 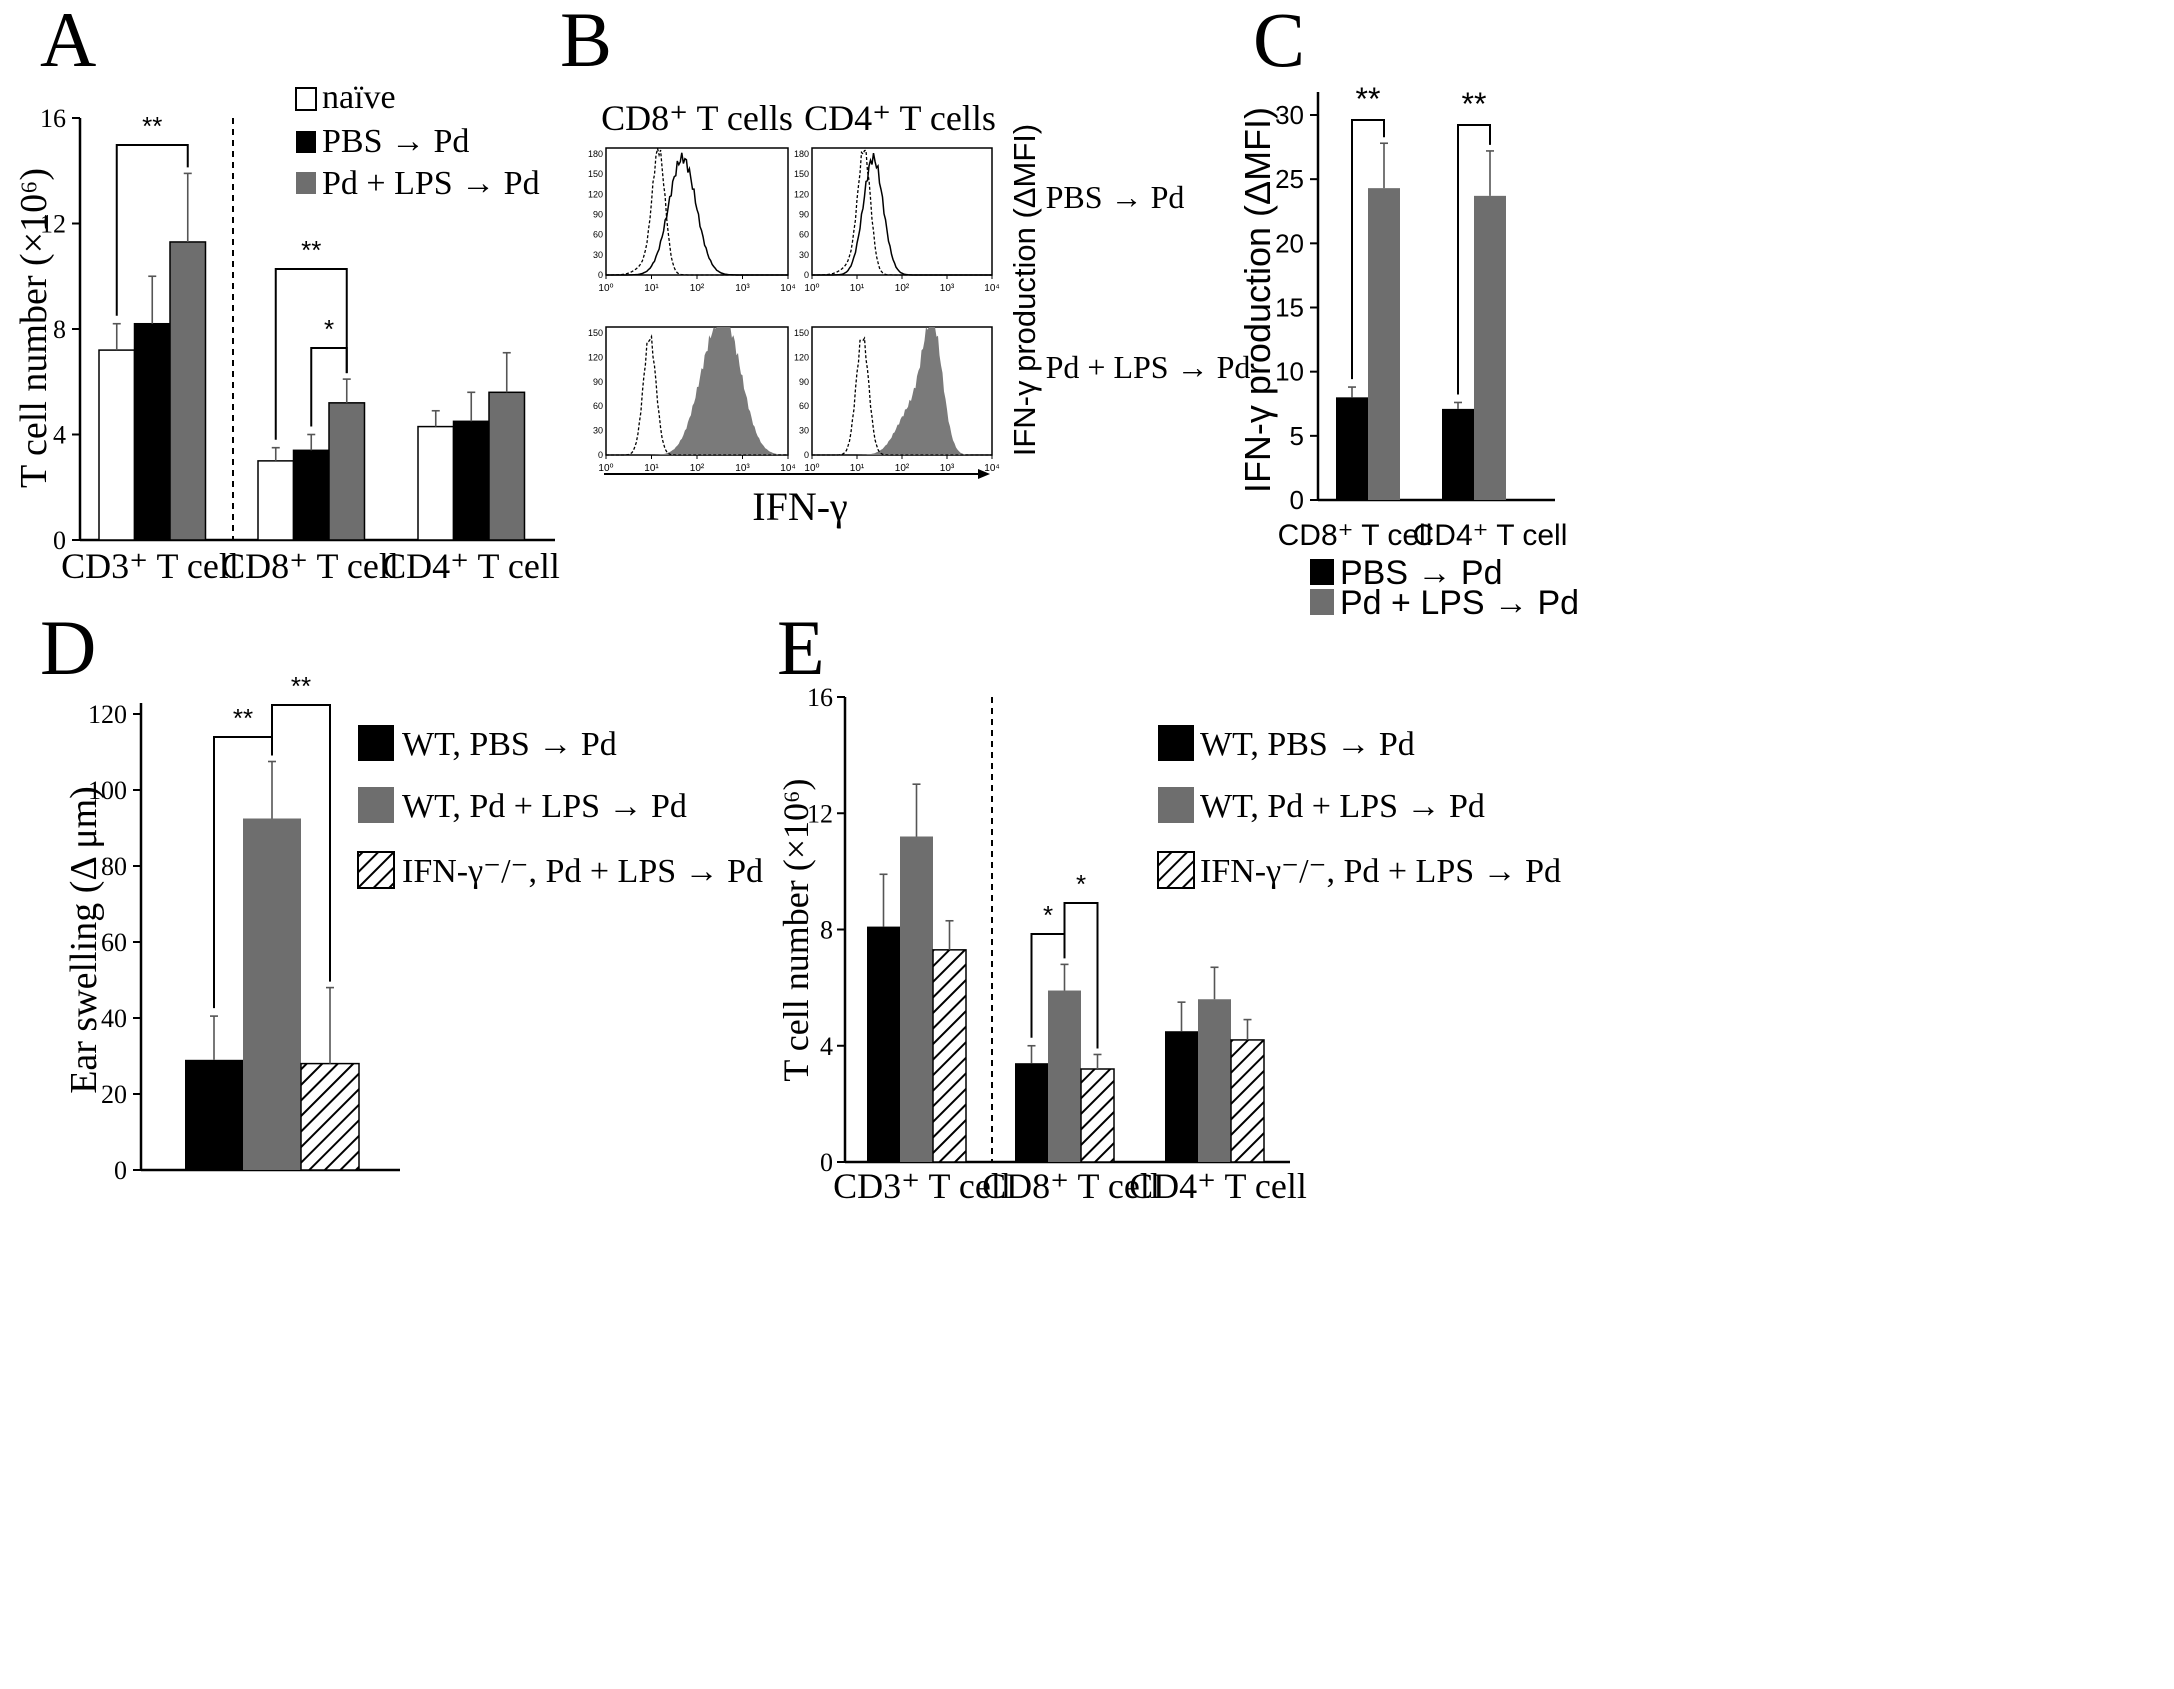 I want to click on y-tick-label: 150, so click(x=801, y=174).